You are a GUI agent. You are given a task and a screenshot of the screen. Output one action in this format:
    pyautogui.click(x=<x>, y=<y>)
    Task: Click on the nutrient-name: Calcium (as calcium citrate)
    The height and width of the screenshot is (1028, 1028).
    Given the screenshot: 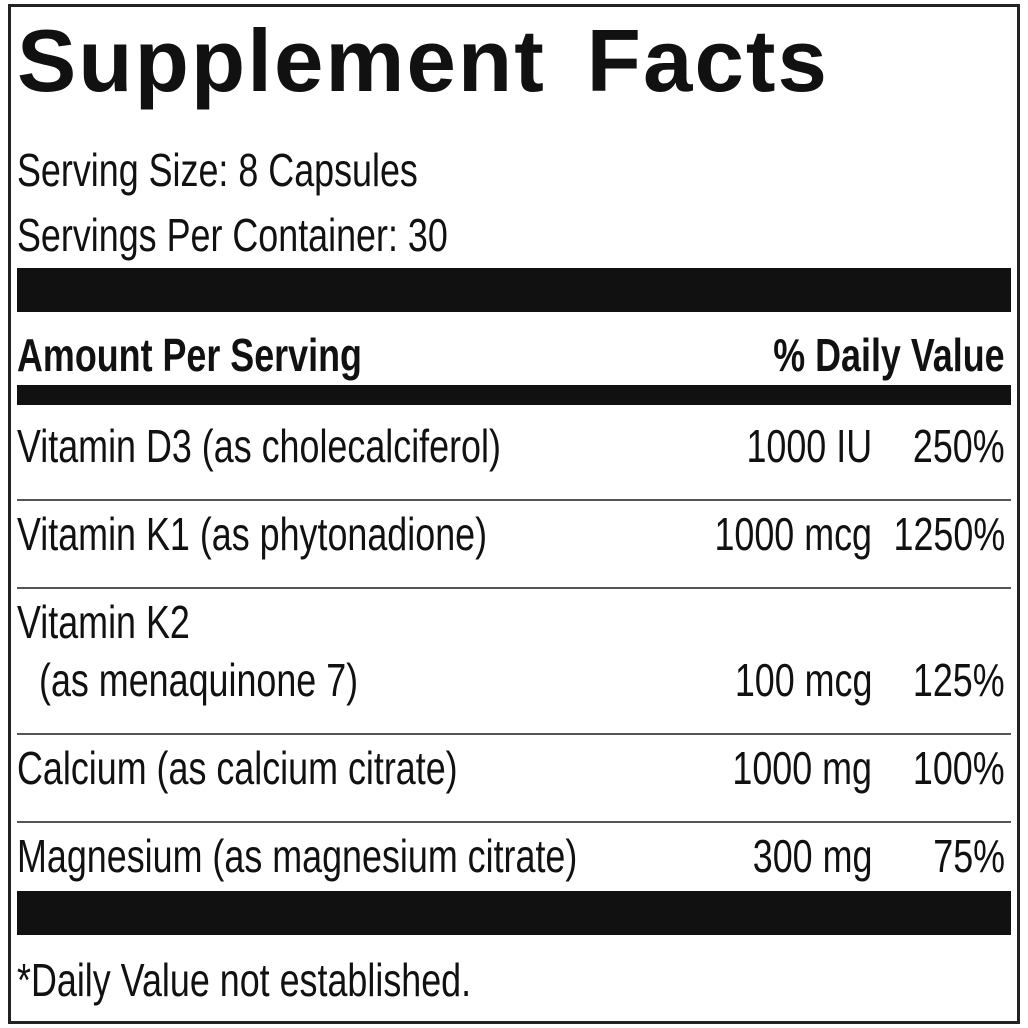 What is the action you would take?
    pyautogui.click(x=299, y=768)
    